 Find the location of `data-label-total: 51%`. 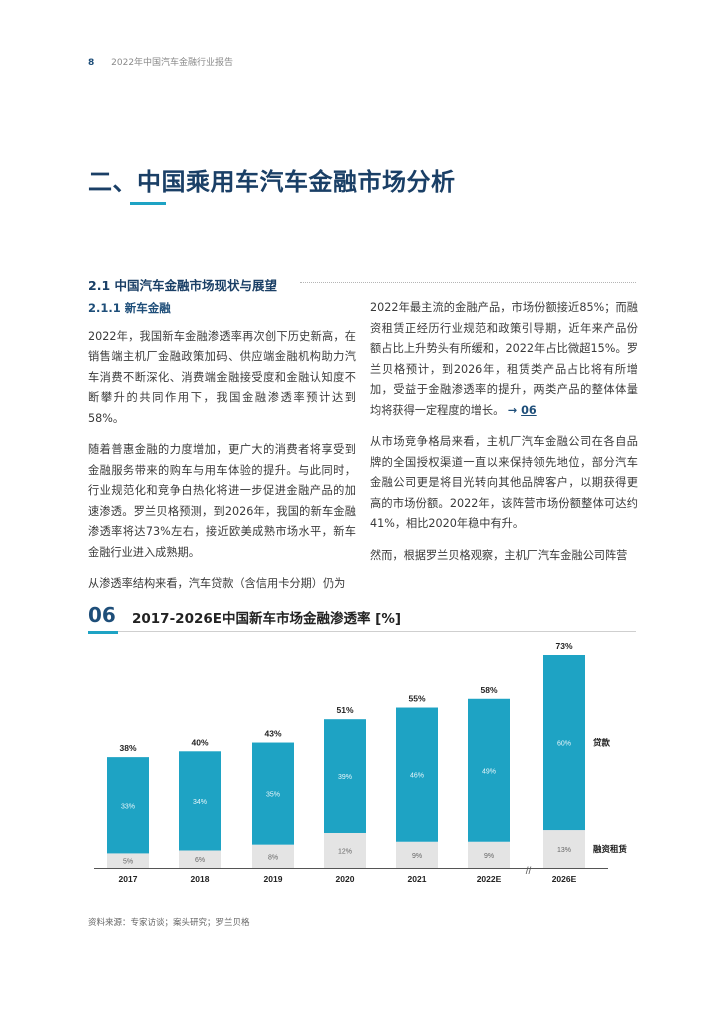

data-label-total: 51% is located at coordinates (344, 710).